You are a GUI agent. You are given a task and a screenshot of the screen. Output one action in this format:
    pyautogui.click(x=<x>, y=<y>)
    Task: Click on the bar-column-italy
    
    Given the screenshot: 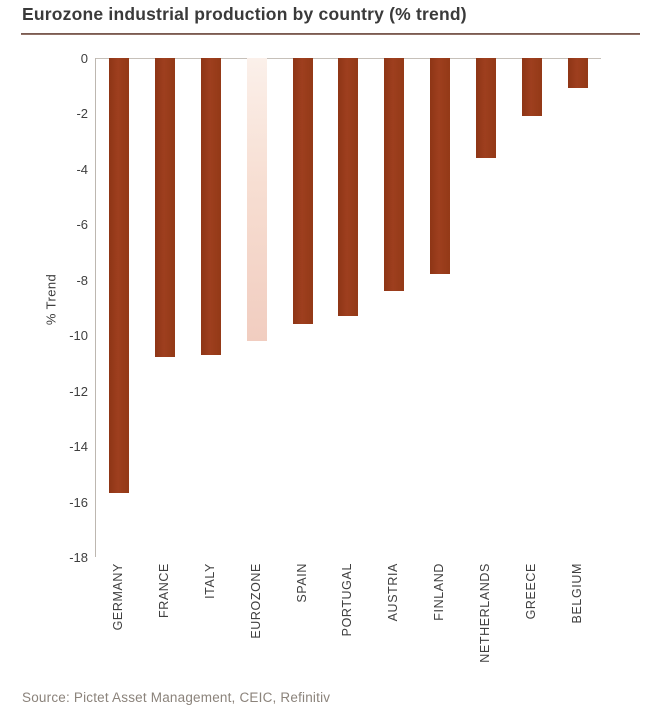 What is the action you would take?
    pyautogui.click(x=211, y=206)
    